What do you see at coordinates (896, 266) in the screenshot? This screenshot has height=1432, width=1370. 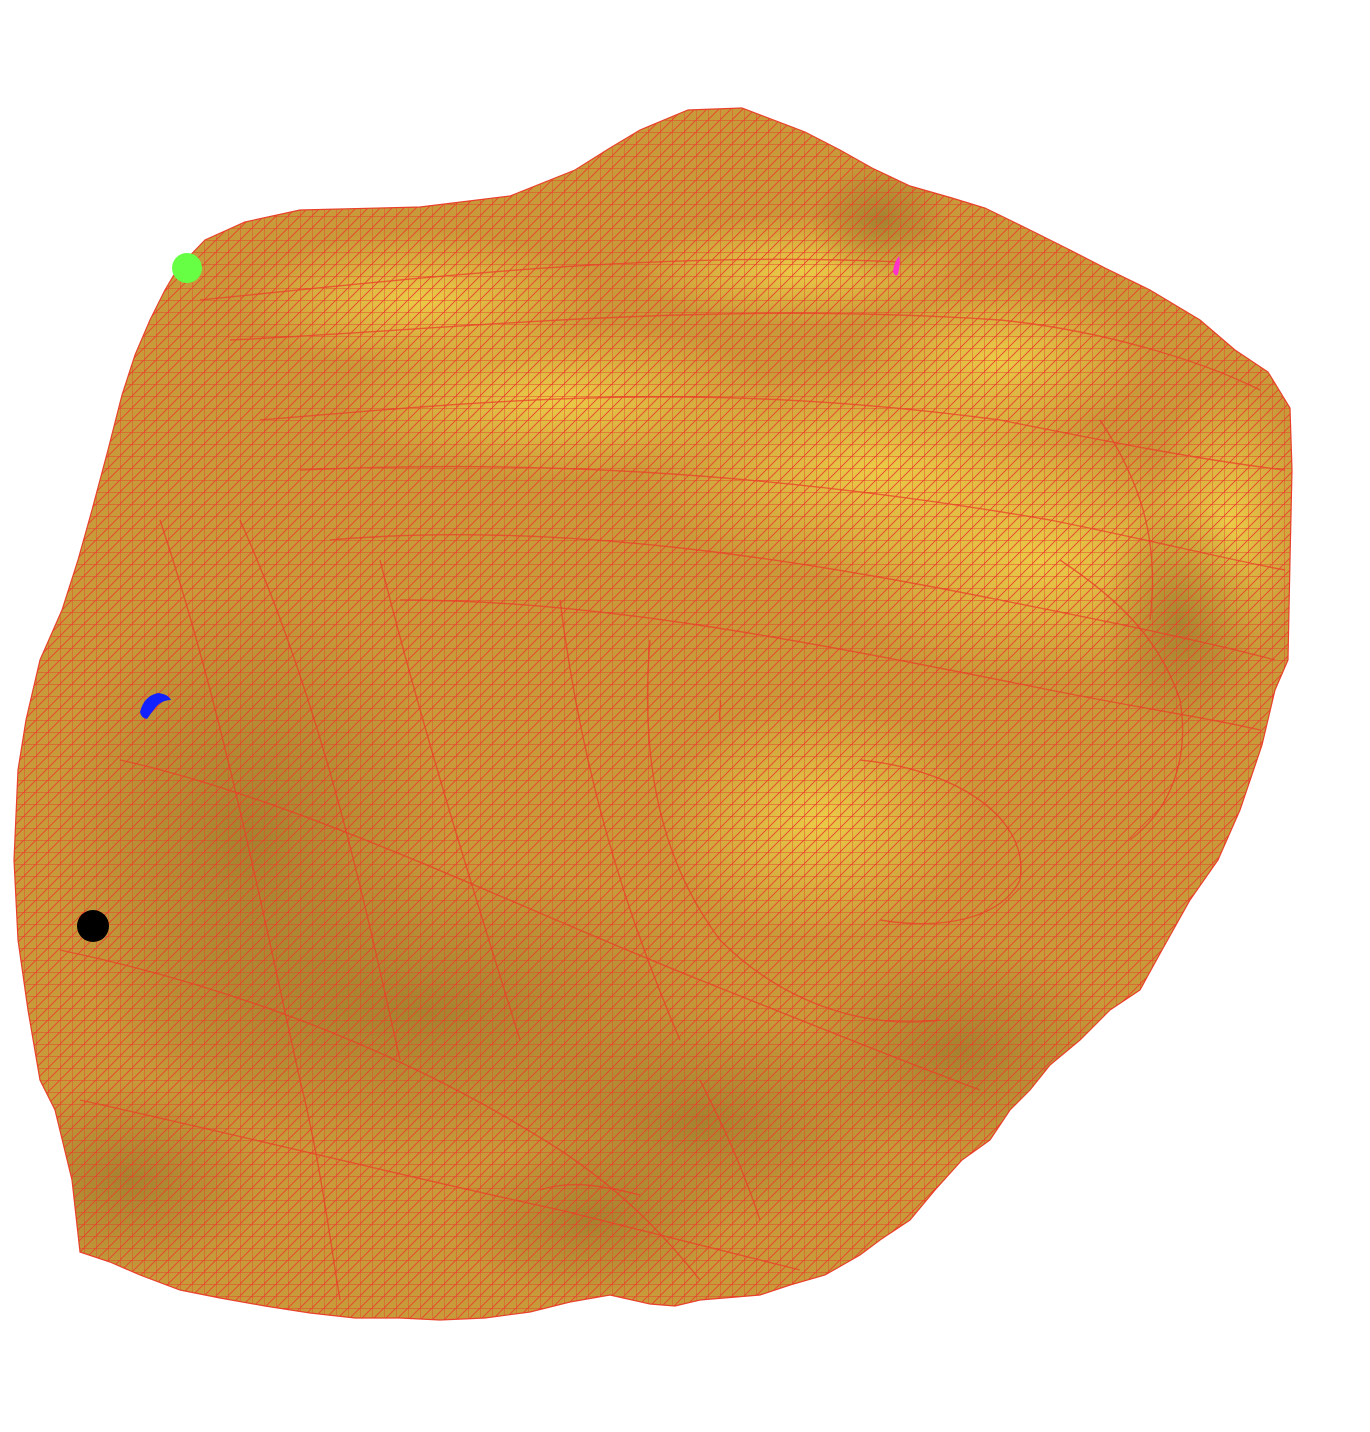 I see `magenta-marker` at bounding box center [896, 266].